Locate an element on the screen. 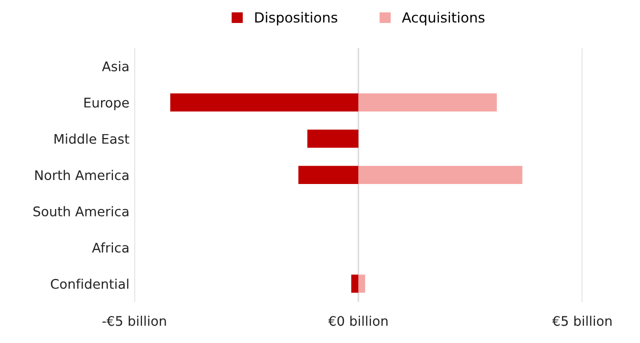  y-tick-label: North America is located at coordinates (81, 175).